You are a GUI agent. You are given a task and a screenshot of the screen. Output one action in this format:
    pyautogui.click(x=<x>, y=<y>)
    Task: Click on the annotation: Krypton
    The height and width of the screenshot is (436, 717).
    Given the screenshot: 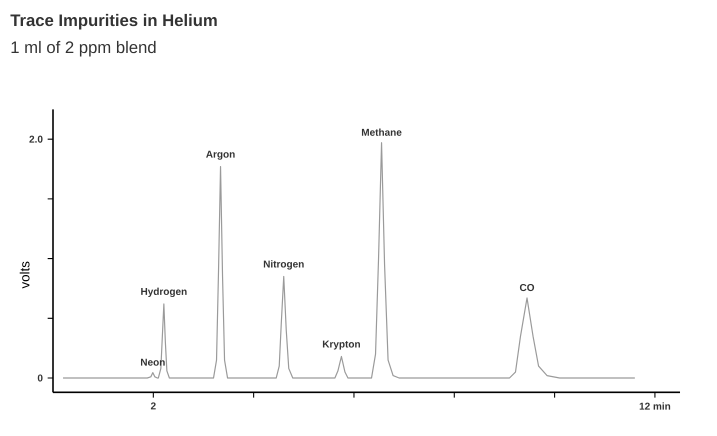 What is the action you would take?
    pyautogui.click(x=341, y=345)
    